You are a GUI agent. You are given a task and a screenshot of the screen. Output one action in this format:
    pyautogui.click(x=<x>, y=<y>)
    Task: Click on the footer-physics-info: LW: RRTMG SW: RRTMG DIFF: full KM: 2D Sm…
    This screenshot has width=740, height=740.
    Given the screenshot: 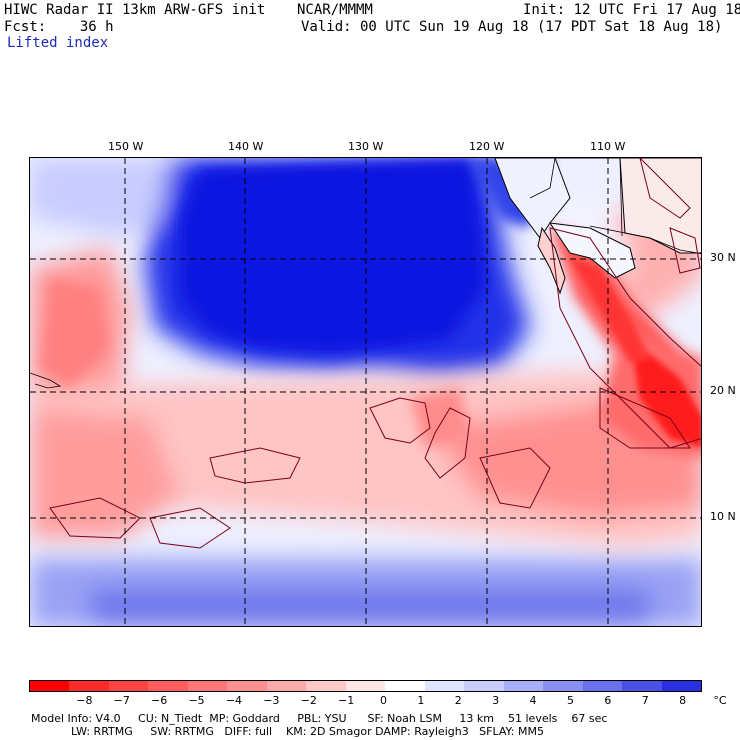 What is the action you would take?
    pyautogui.click(x=307, y=731)
    